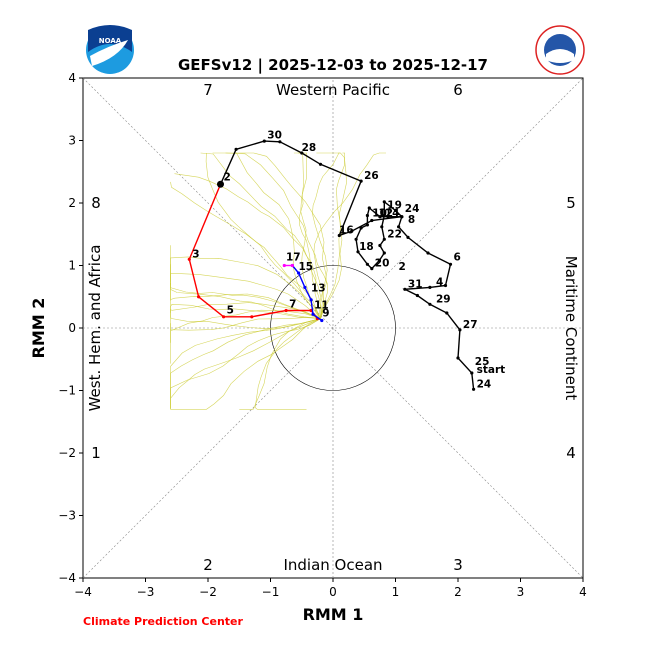 The height and width of the screenshot is (650, 650). I want to click on ensemble-members, so click(278, 281).